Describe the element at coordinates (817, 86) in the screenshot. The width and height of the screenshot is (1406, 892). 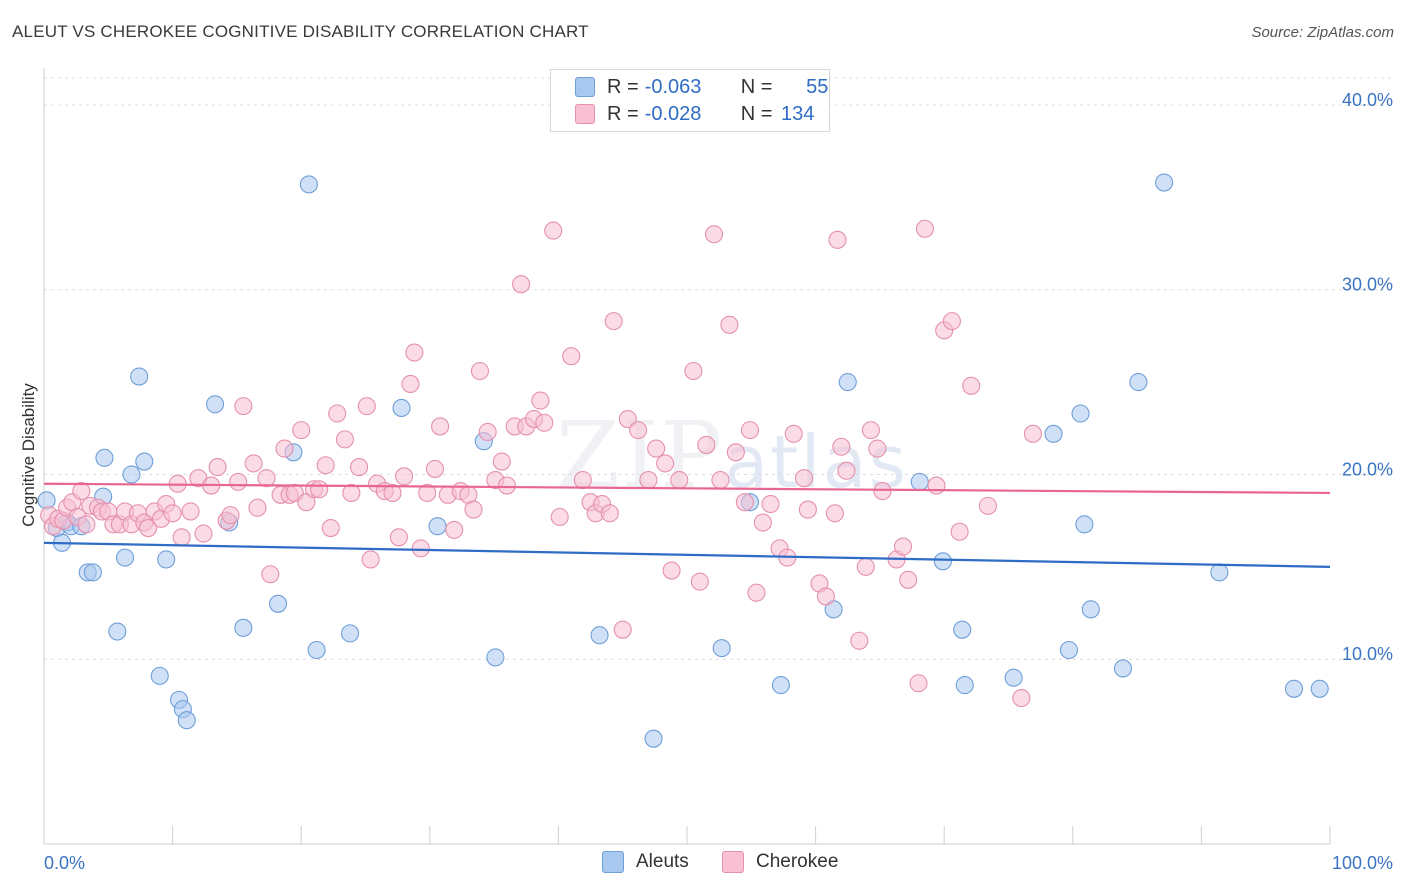
I see `legend-n-value: 55` at that location.